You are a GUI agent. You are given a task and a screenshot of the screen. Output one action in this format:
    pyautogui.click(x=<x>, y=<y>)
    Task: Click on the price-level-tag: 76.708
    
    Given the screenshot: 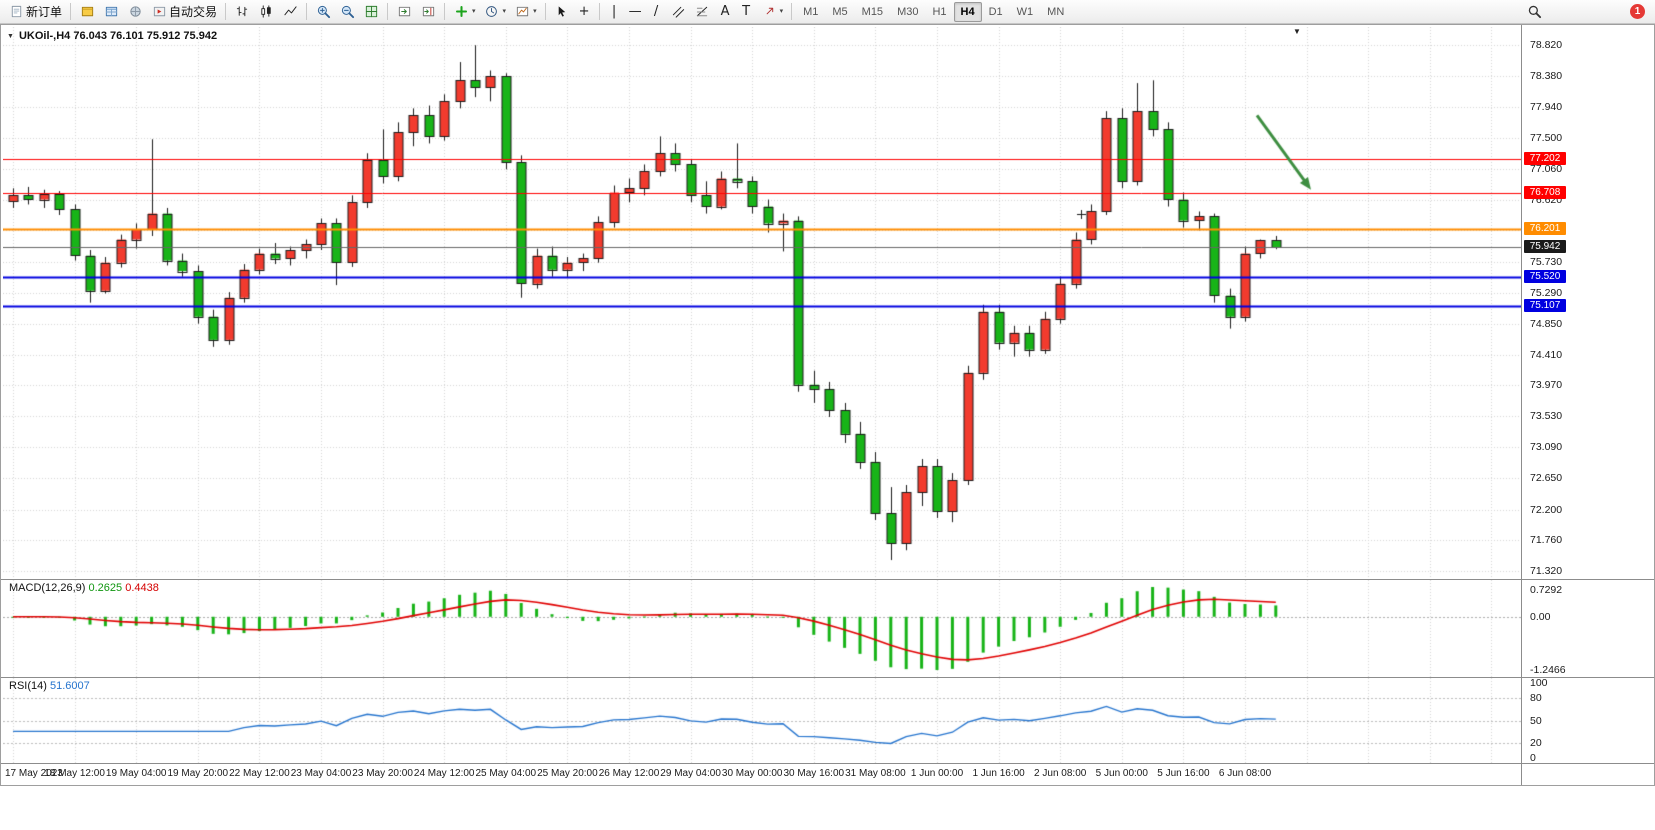 What is the action you would take?
    pyautogui.click(x=1545, y=193)
    